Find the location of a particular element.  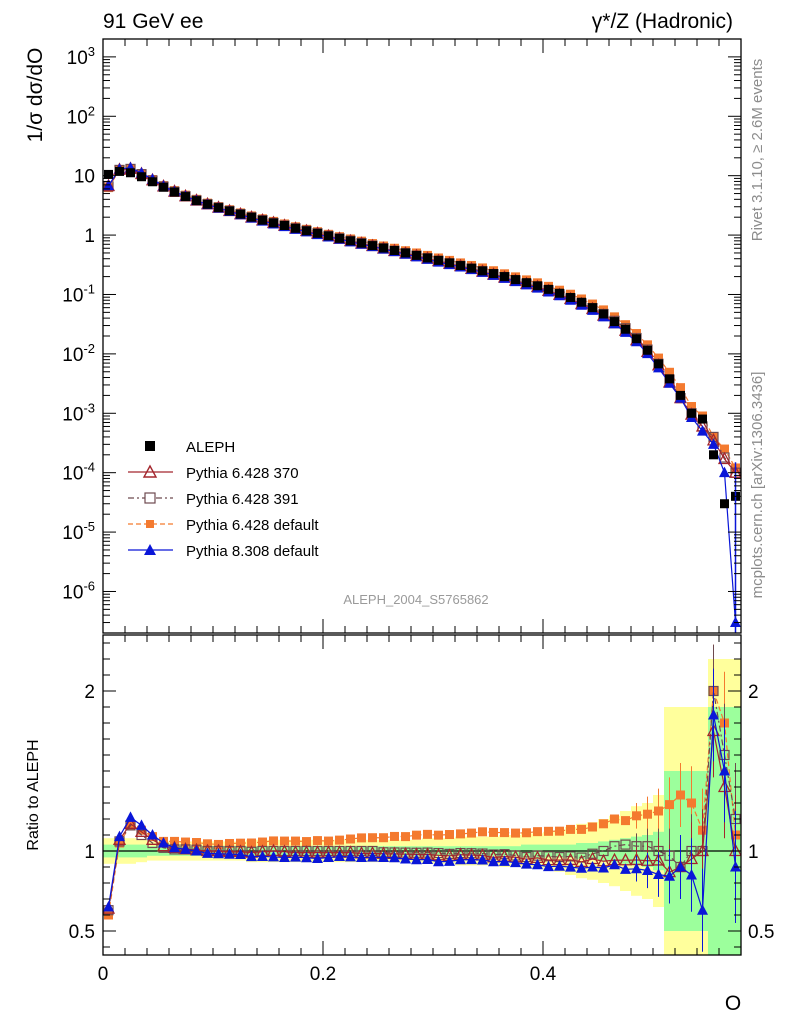

ratio-y-tick-label-left-0: 0.5 is located at coordinates (82, 932).